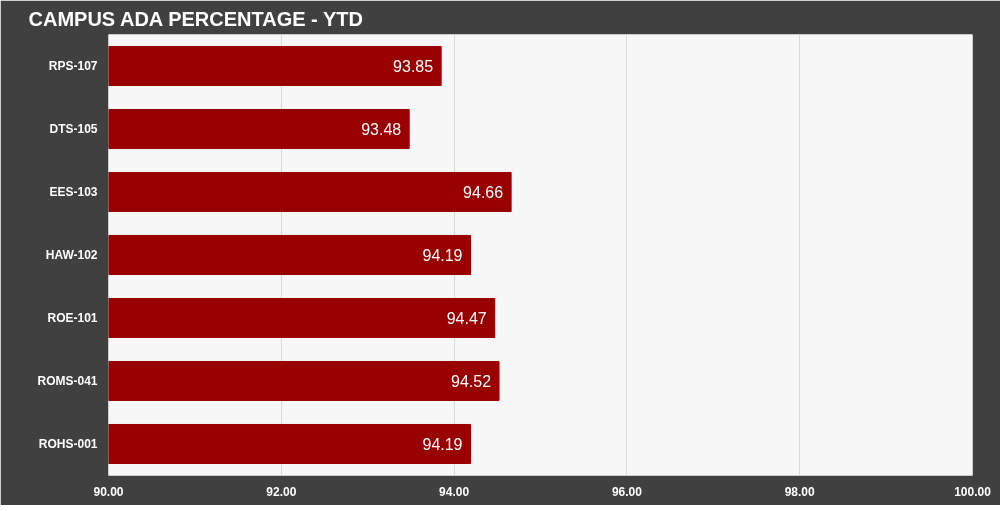 The width and height of the screenshot is (1008, 511). I want to click on y-tick-label: EES-103, so click(73, 192).